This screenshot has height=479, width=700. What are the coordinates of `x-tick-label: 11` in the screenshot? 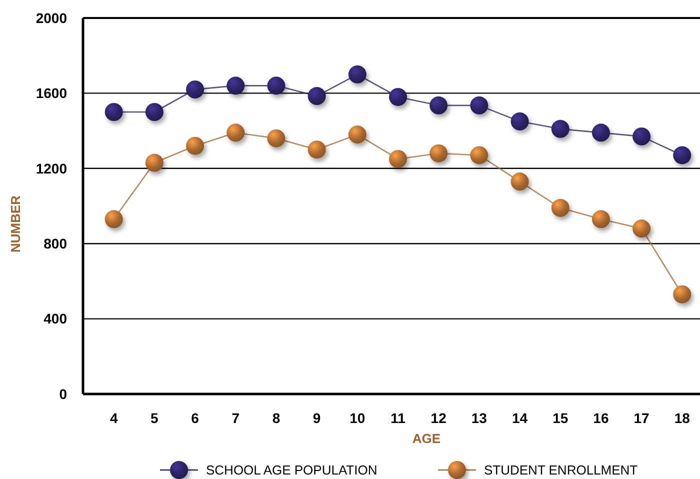 It's located at (398, 418).